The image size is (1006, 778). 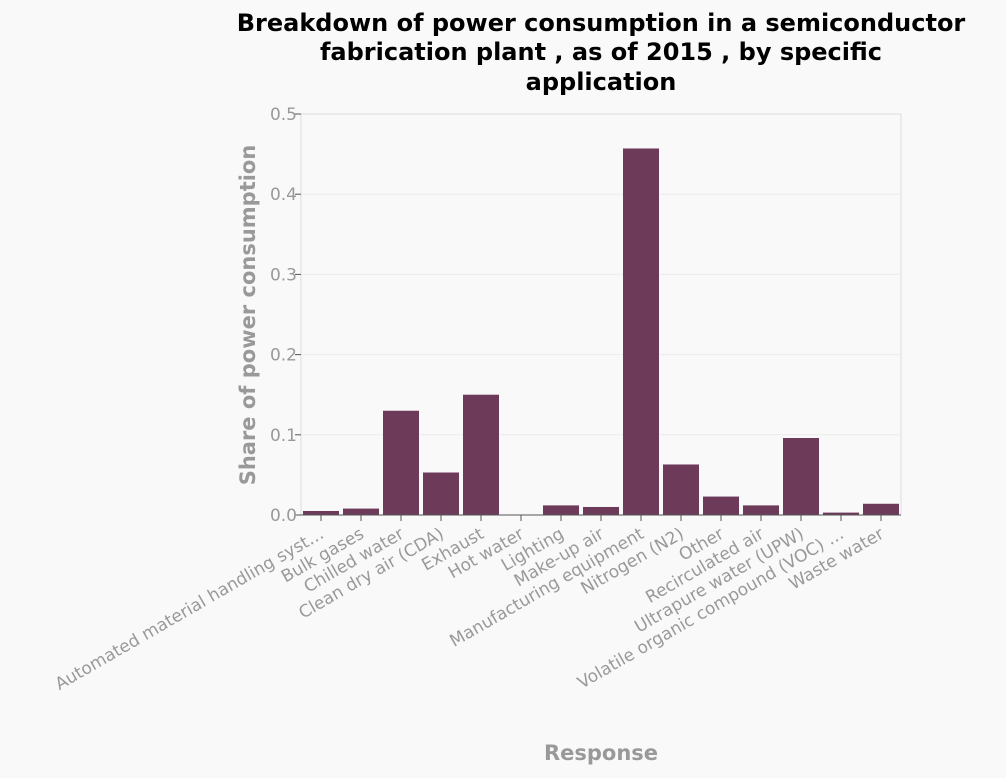 What do you see at coordinates (283, 356) in the screenshot?
I see `y-tick-label: 0.2` at bounding box center [283, 356].